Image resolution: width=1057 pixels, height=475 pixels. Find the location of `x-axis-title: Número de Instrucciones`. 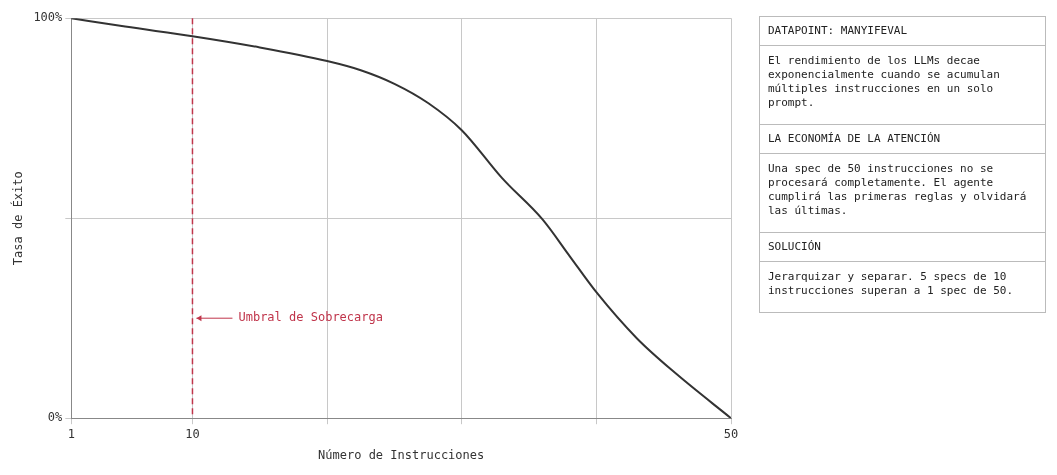

x-axis-title: Número de Instrucciones is located at coordinates (401, 454).